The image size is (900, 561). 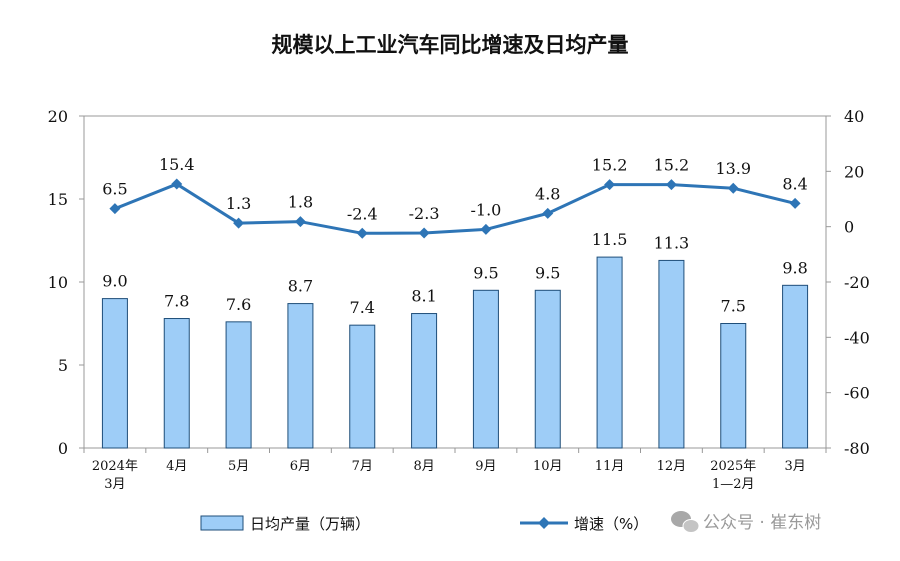 What do you see at coordinates (63, 365) in the screenshot?
I see `left-tick-label: 5` at bounding box center [63, 365].